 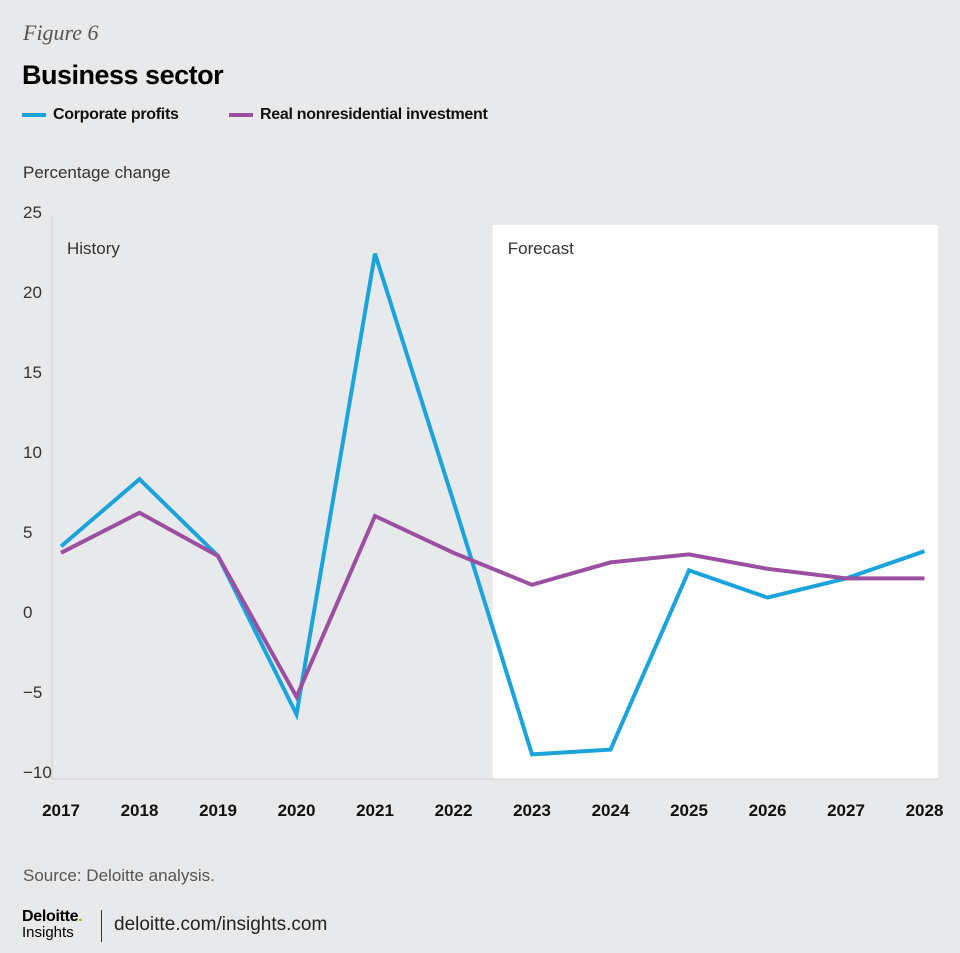 What do you see at coordinates (241, 115) in the screenshot?
I see `legend-swatch-real-nonresidential-investment` at bounding box center [241, 115].